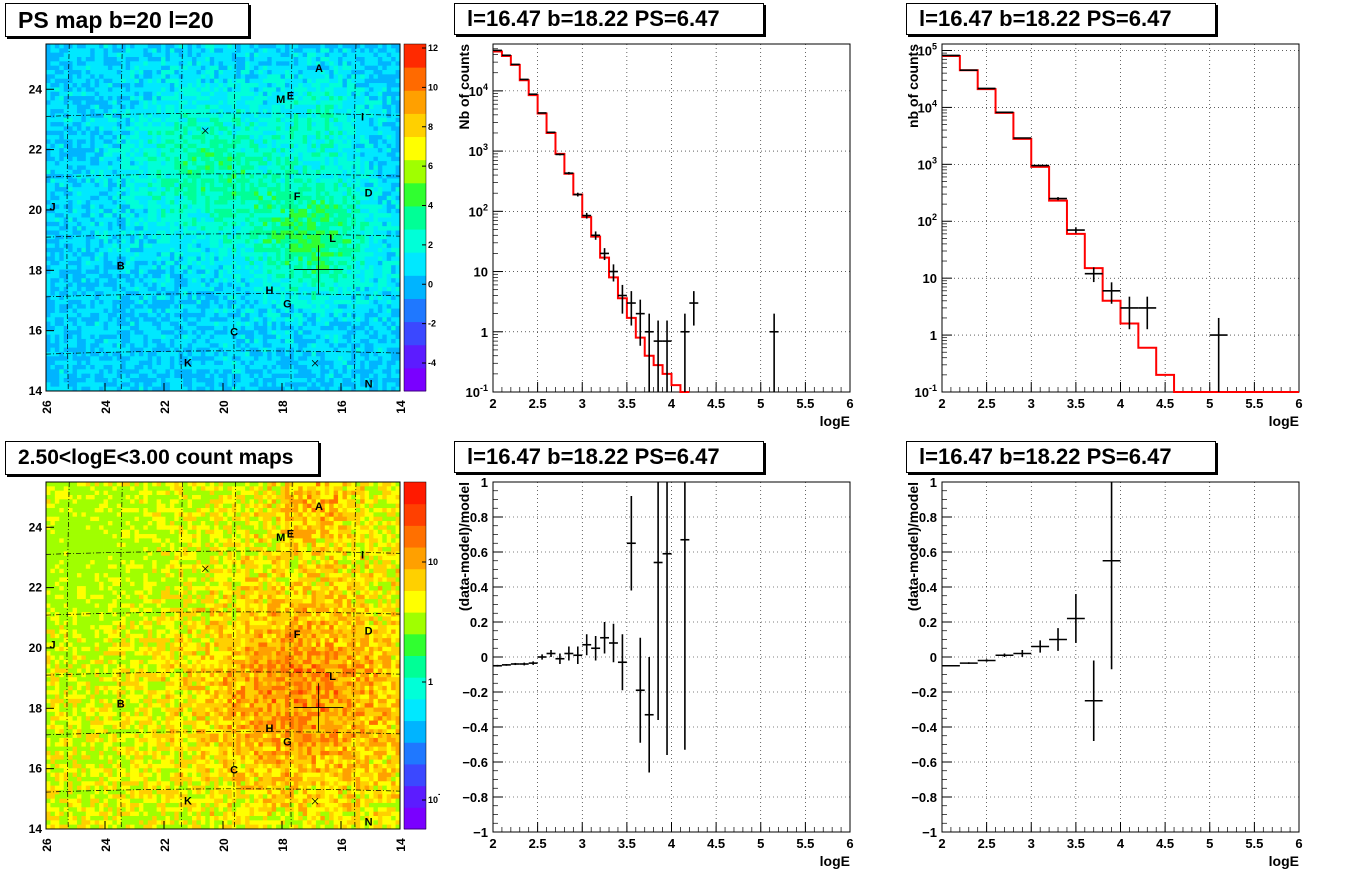 This screenshot has height=876, width=1348. I want to click on count-map-title: 2.50<logE<3.00 count maps, so click(162, 458).